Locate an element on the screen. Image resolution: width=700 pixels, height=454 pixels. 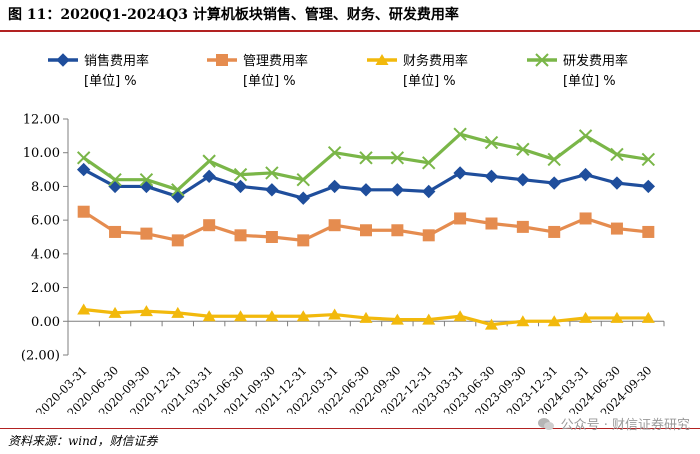
legend-item-4: 研发费用率 [单位] % is located at coordinates (577, 71).